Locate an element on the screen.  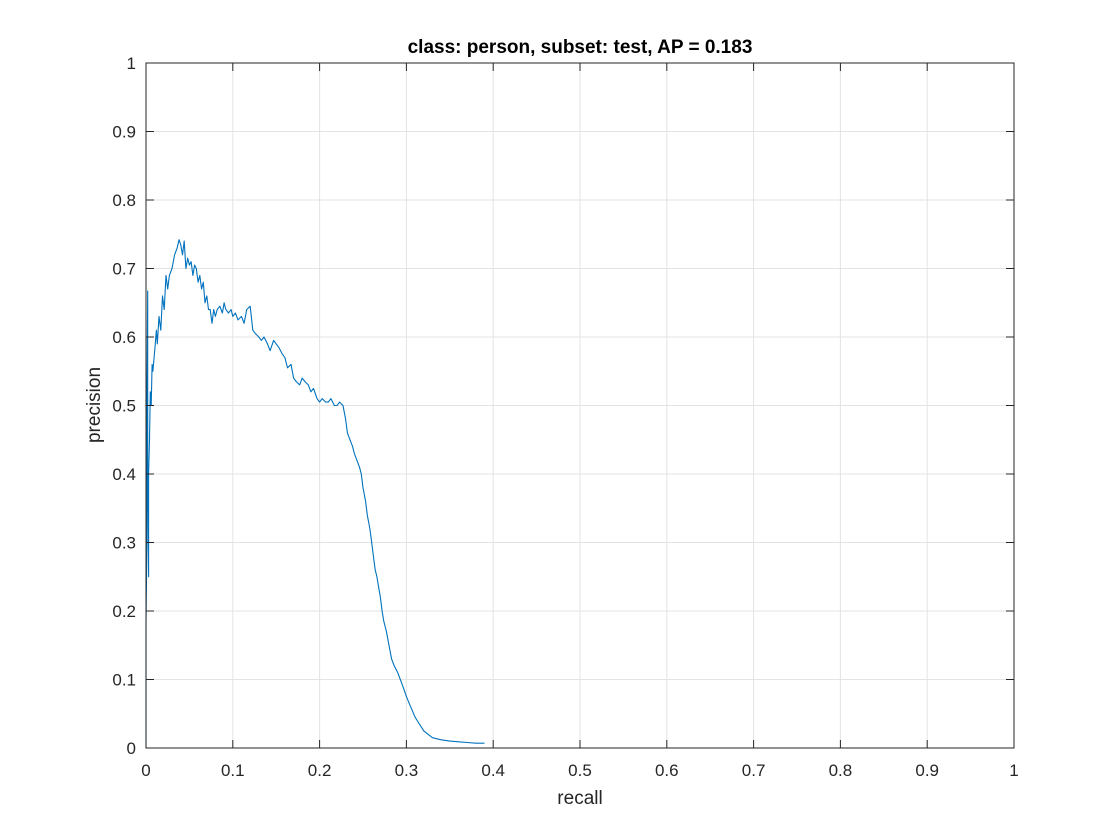
x-tick-label: 0.4 is located at coordinates (493, 770).